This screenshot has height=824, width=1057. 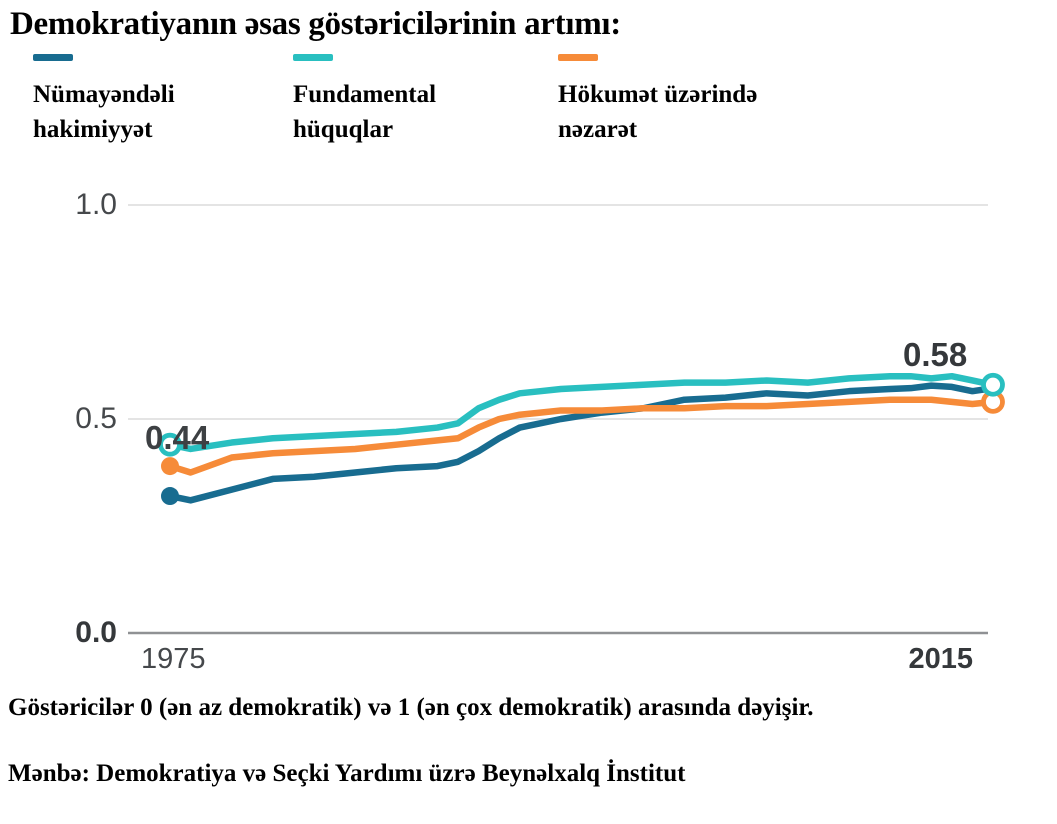 I want to click on x-tick-1975: 1975, so click(x=173, y=659).